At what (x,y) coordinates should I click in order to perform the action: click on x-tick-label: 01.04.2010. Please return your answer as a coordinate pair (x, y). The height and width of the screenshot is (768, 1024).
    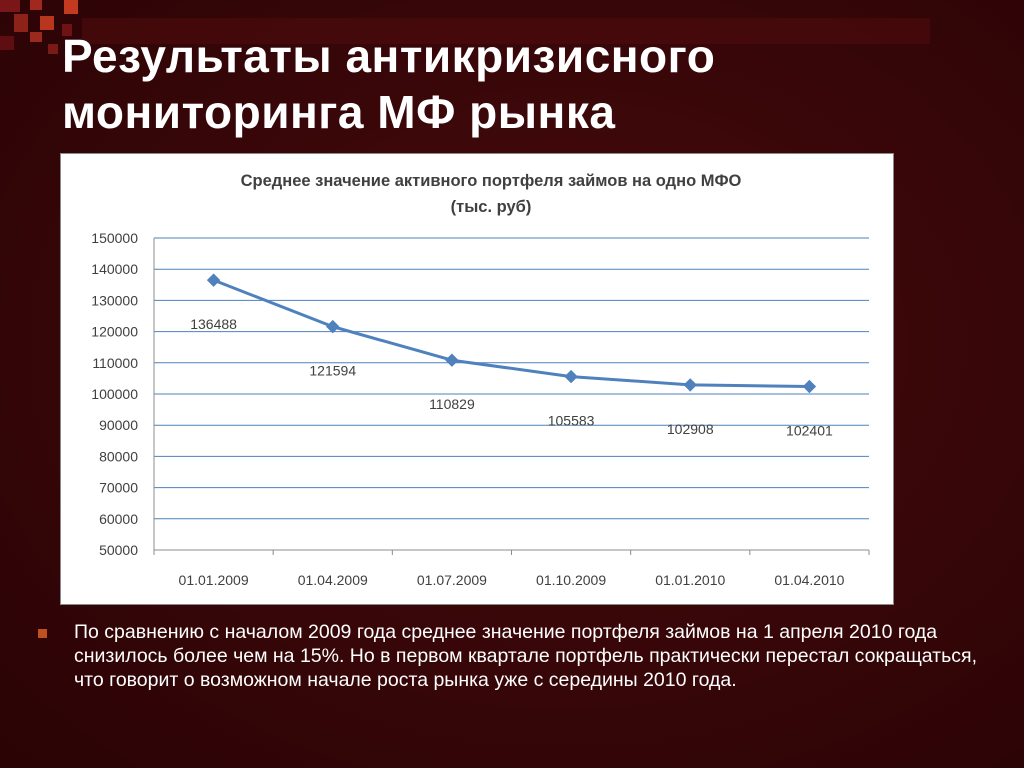
    Looking at the image, I should click on (809, 580).